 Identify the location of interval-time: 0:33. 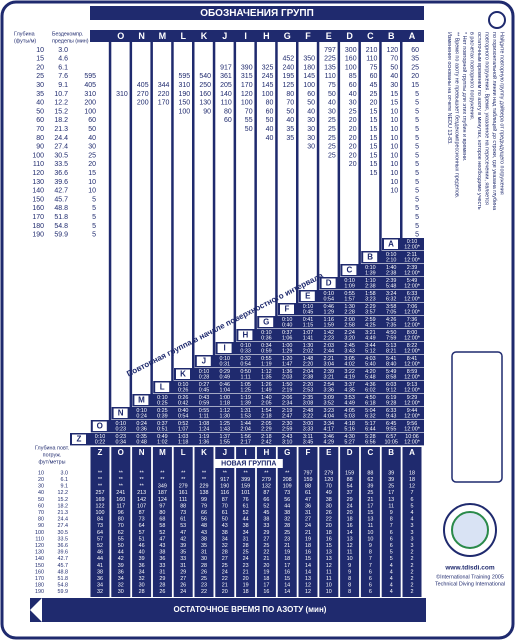
(245, 351).